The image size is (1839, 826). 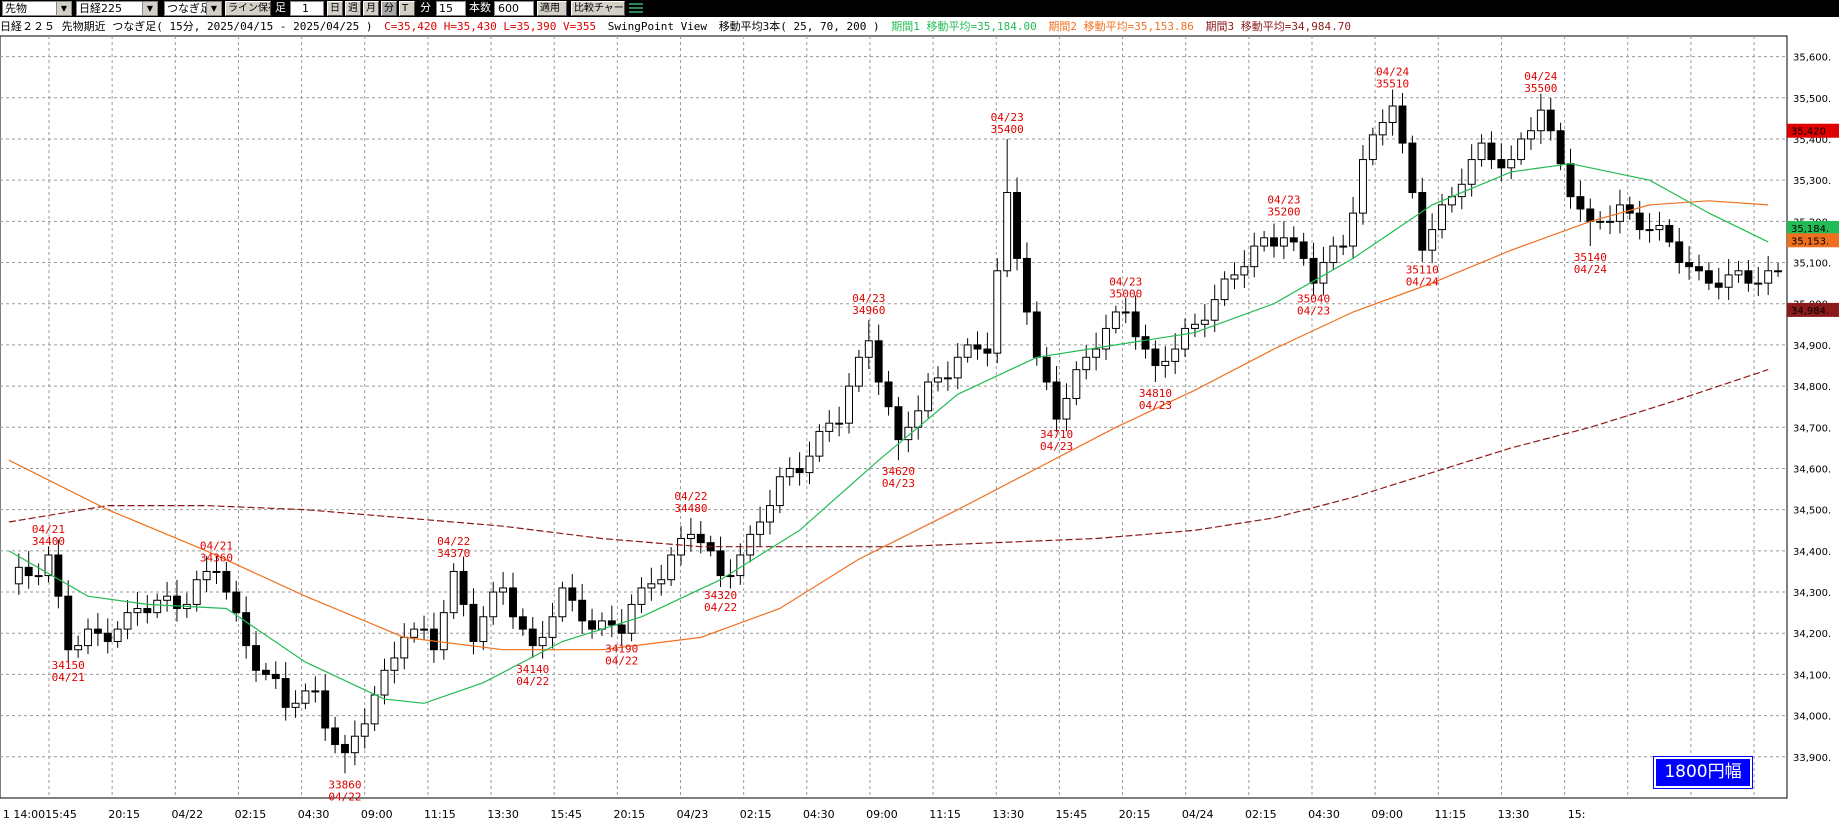 I want to click on x-tick-label: 02:15, so click(x=756, y=814).